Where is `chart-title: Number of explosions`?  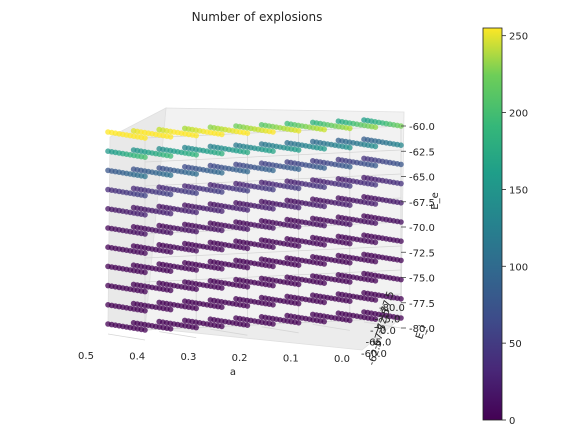 chart-title: Number of explosions is located at coordinates (257, 17).